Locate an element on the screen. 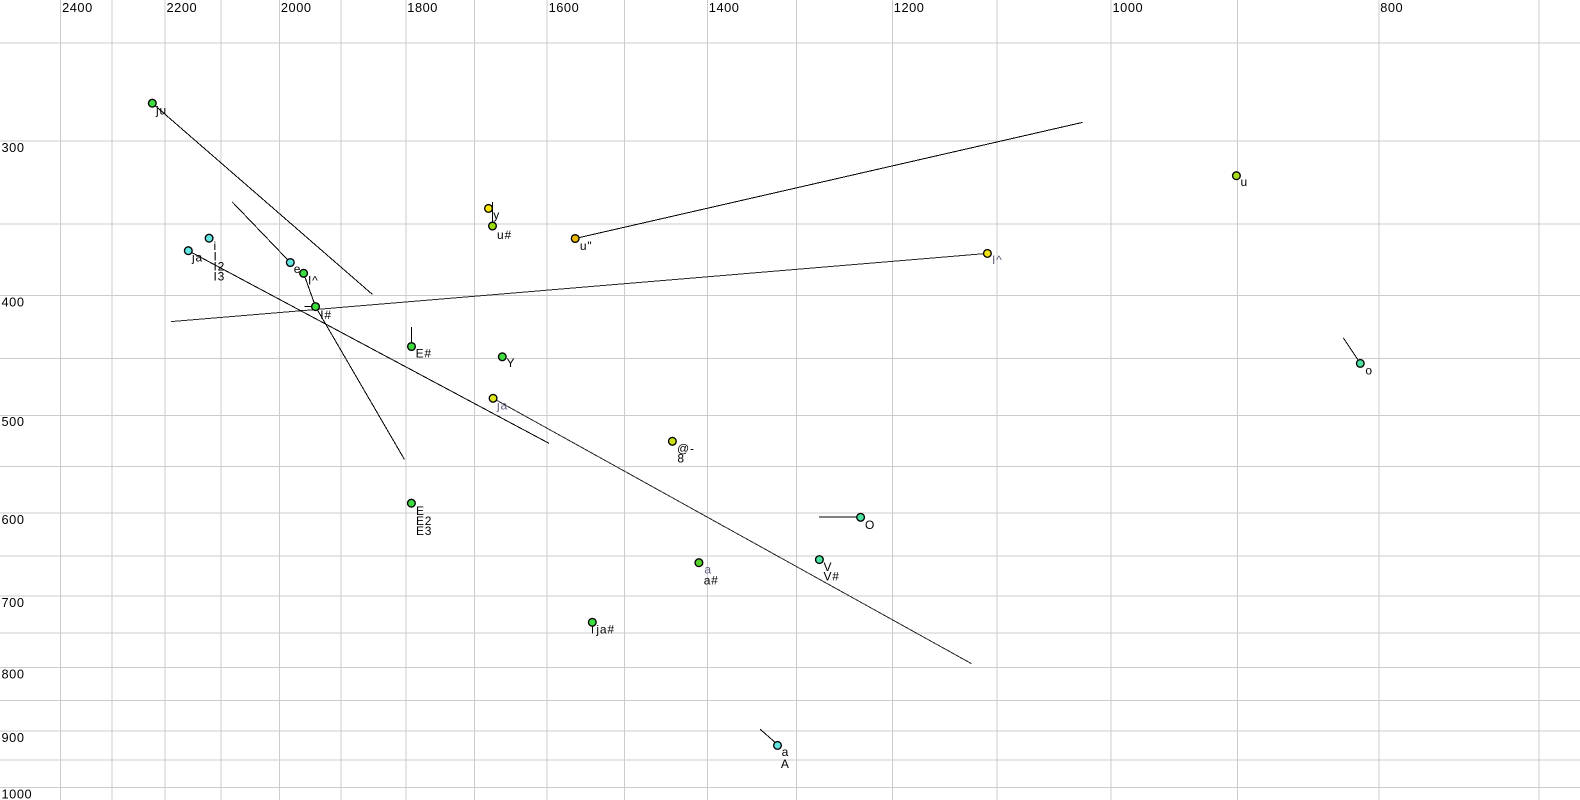 This screenshot has height=800, width=1580. svg-text: ju is located at coordinates (161, 110).